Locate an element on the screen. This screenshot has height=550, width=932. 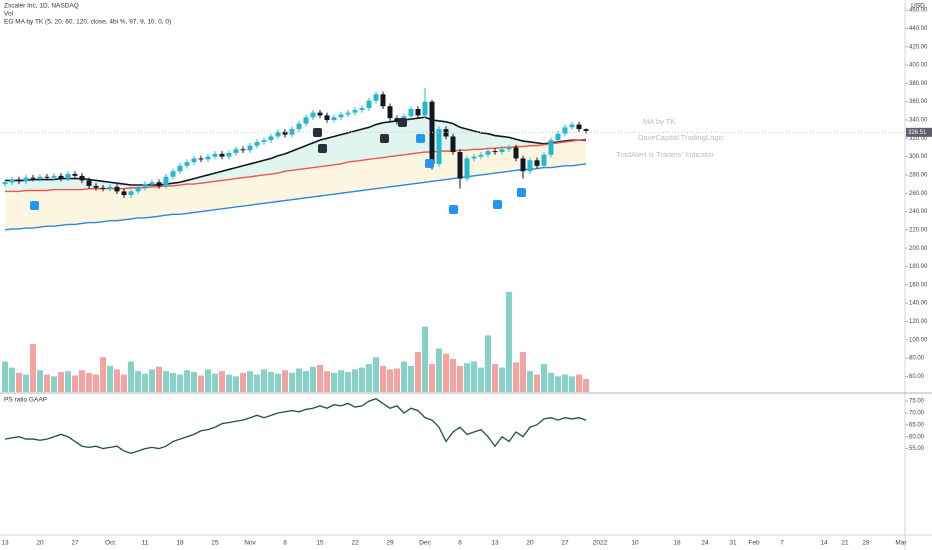
y-tick-label: 420.00 is located at coordinates (918, 47).